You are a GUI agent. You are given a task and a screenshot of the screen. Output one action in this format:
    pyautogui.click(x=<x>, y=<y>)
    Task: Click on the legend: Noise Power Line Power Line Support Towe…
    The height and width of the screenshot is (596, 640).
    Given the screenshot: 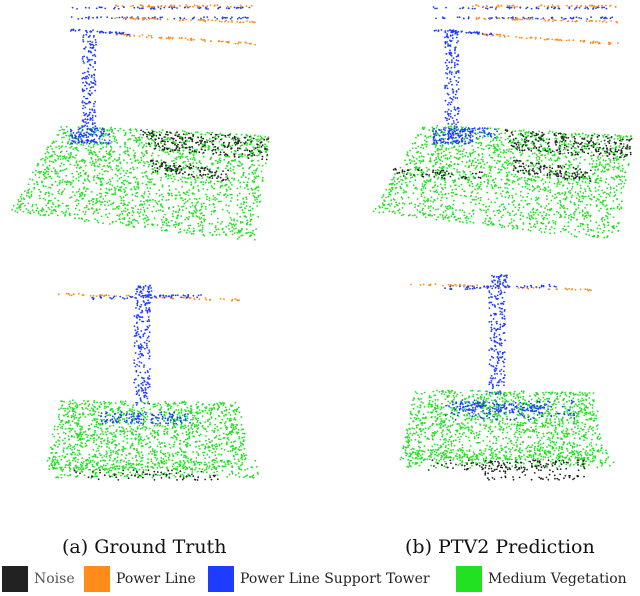 What is the action you would take?
    pyautogui.click(x=320, y=579)
    